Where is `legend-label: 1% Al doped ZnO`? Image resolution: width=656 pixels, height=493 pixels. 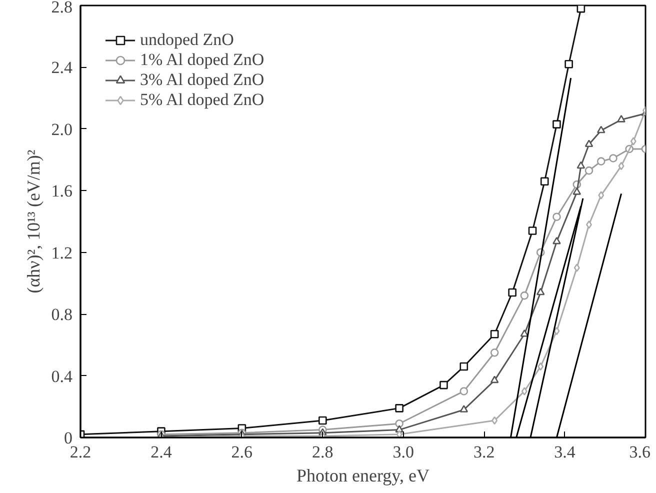
legend-label: 1% Al doped ZnO is located at coordinates (202, 60).